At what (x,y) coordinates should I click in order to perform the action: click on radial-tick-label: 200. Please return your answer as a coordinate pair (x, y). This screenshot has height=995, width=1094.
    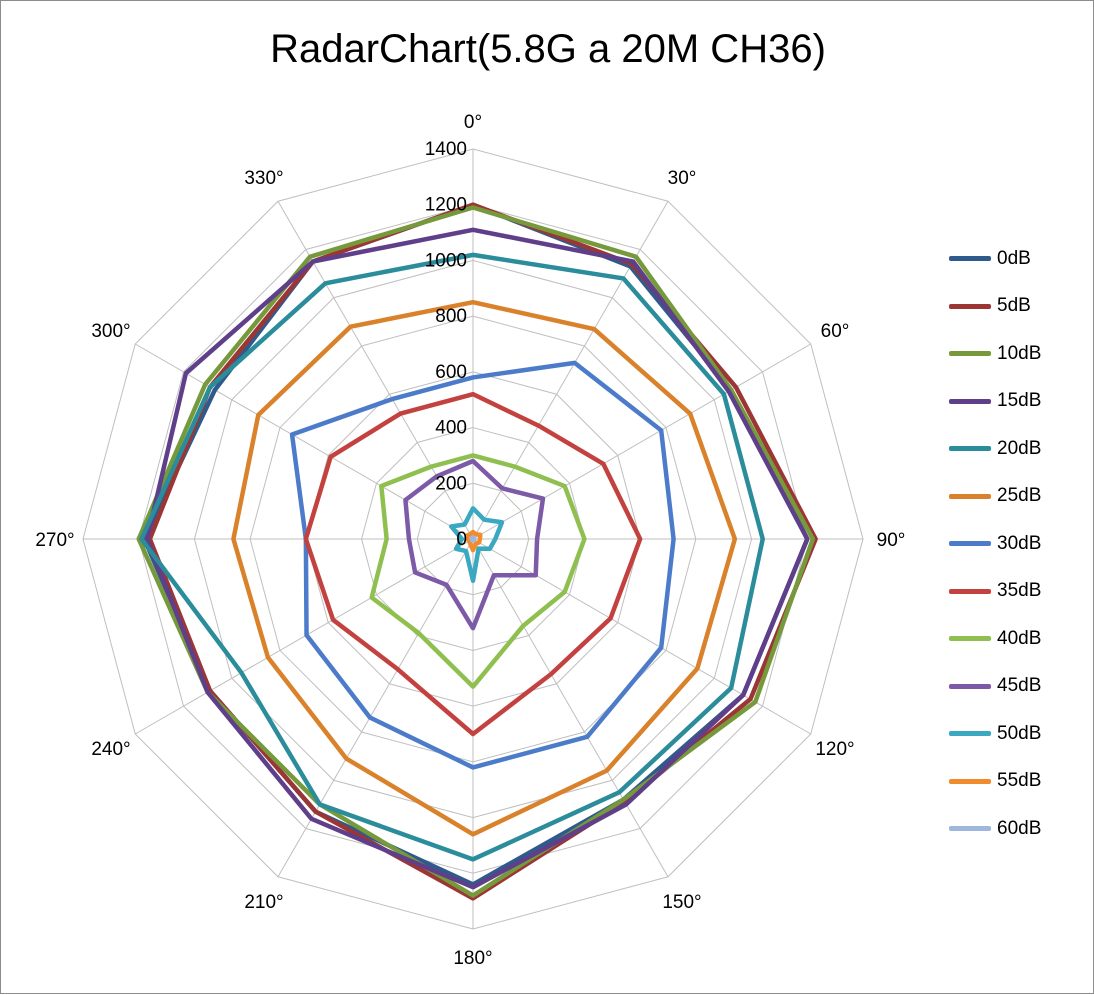
    Looking at the image, I should click on (451, 483).